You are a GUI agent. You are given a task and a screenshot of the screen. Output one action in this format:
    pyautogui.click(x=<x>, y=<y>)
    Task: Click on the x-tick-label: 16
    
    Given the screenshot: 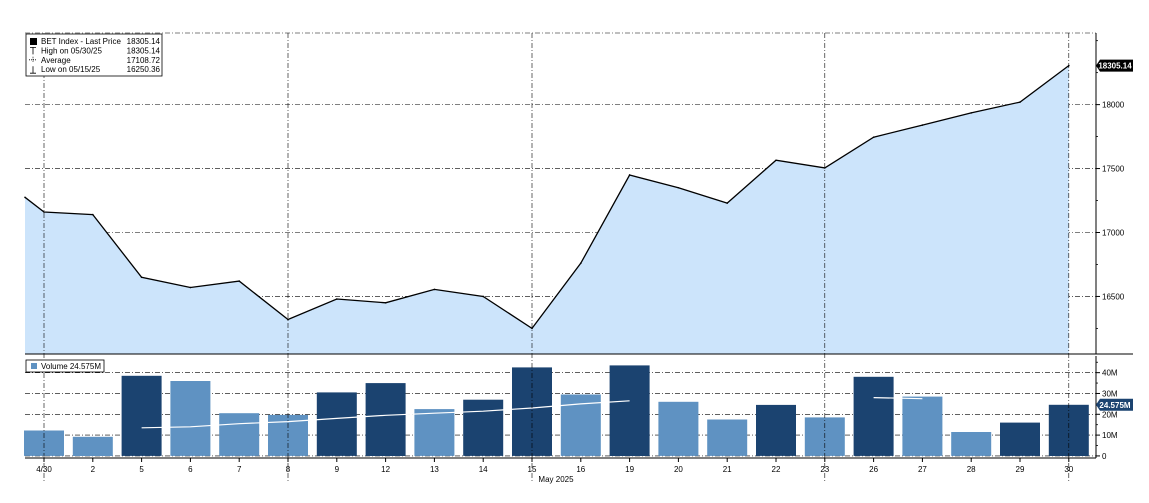 What is the action you would take?
    pyautogui.click(x=580, y=469)
    